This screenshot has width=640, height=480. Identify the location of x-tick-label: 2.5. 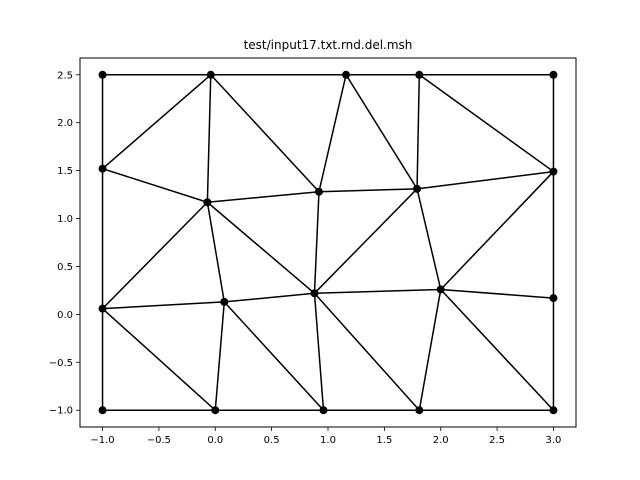
(497, 440).